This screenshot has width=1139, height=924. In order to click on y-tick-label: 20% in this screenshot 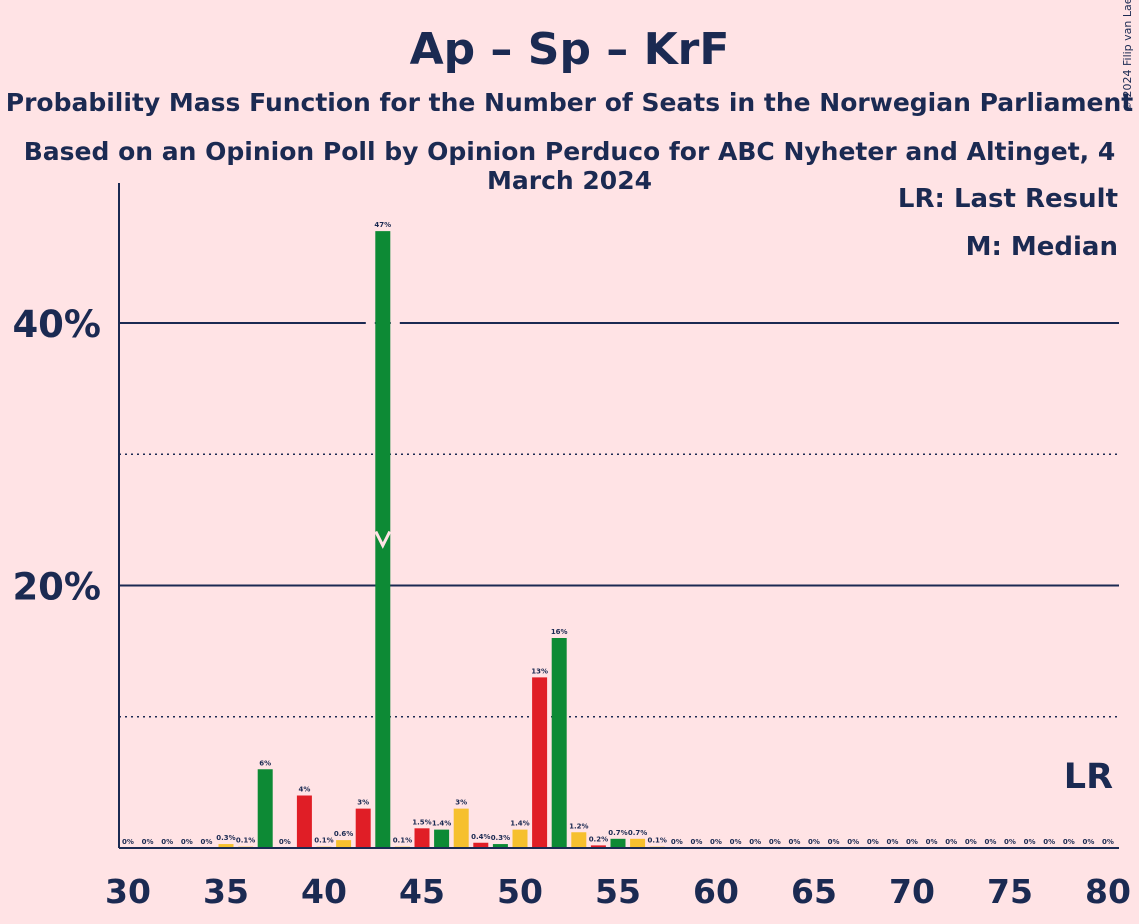, I will do `click(56, 587)`.